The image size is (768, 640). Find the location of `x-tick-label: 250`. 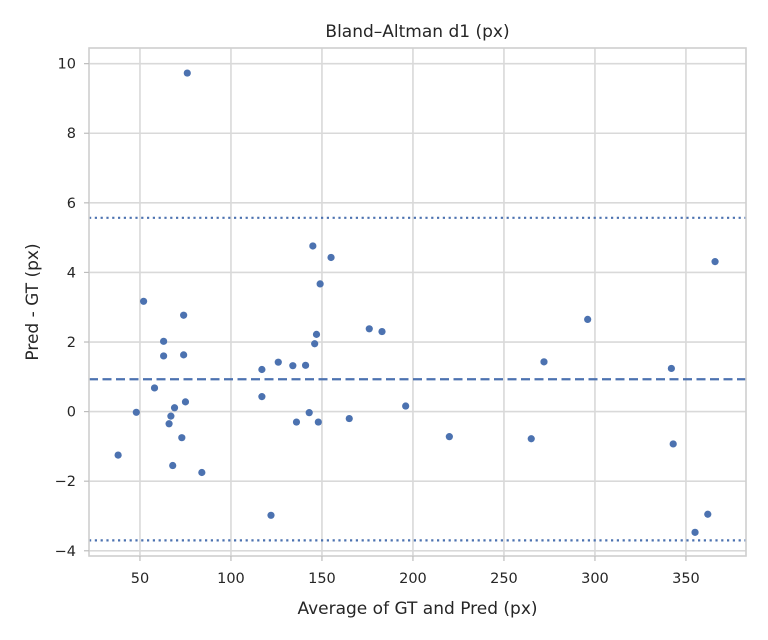

x-tick-label: 250 is located at coordinates (504, 579).